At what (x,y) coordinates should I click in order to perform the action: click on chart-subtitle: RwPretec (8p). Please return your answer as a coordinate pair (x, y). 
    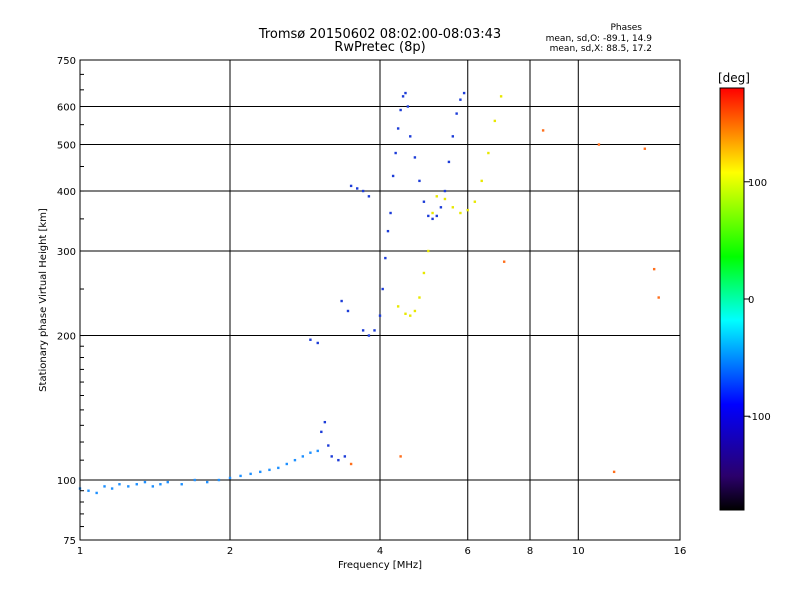
    Looking at the image, I should click on (380, 47).